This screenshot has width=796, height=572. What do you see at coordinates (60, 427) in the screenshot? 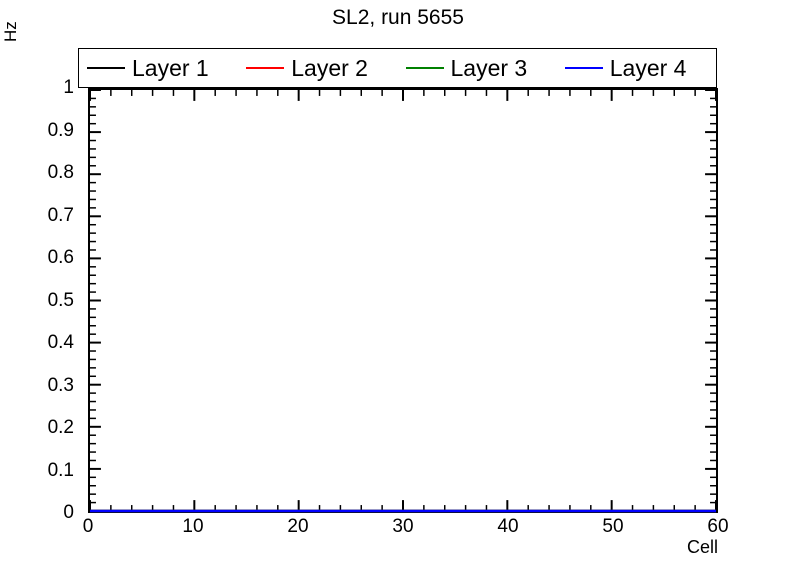
I see `y-tick-label: 0.2` at bounding box center [60, 427].